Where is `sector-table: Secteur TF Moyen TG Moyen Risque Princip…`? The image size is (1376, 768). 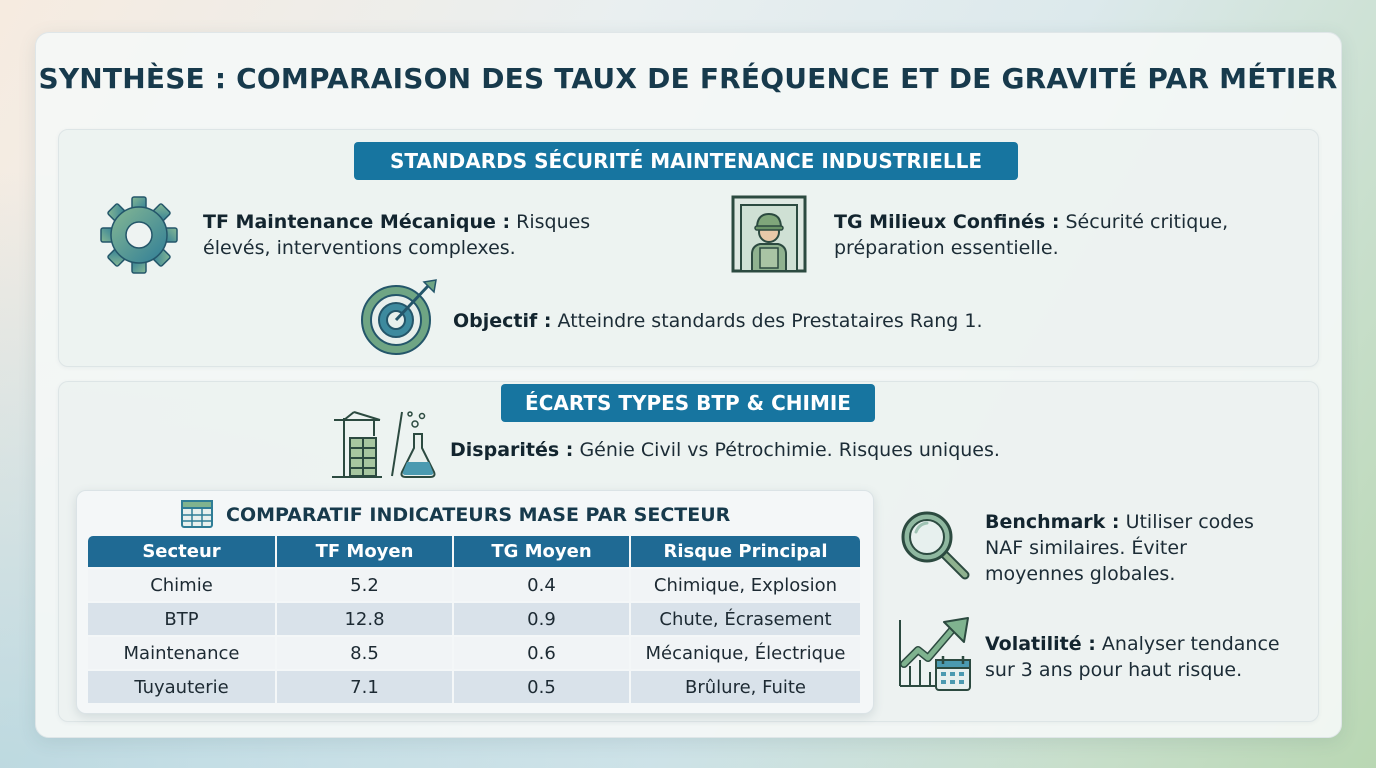
sector-table: Secteur TF Moyen TG Moyen Risque Princip… is located at coordinates (474, 619).